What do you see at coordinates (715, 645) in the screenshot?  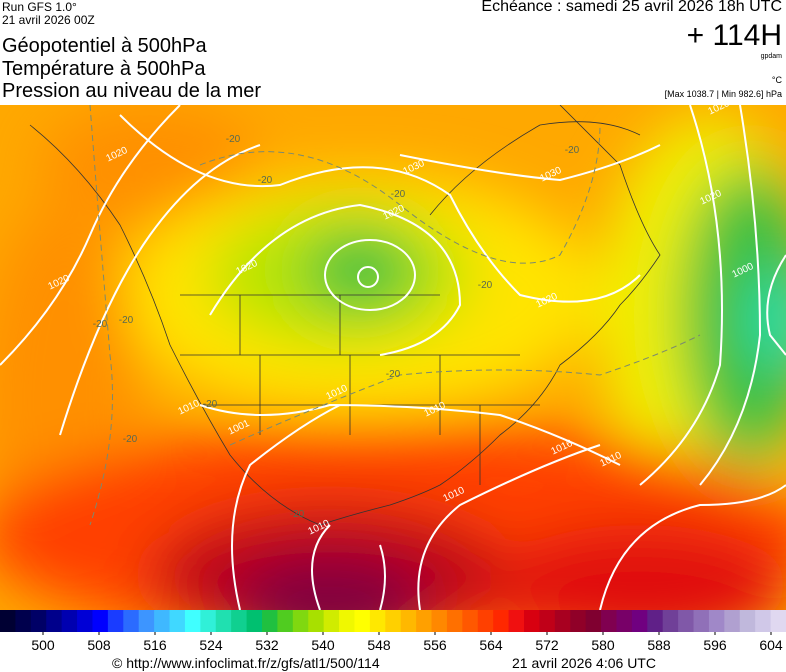 I see `tick-label: 596` at bounding box center [715, 645].